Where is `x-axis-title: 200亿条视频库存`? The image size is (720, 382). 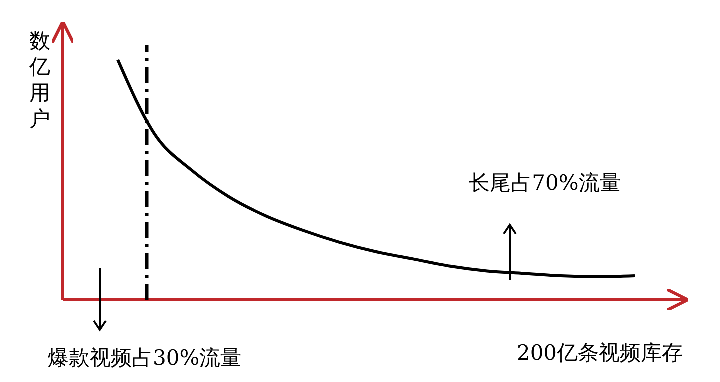 x-axis-title: 200亿条视频库存 is located at coordinates (600, 353).